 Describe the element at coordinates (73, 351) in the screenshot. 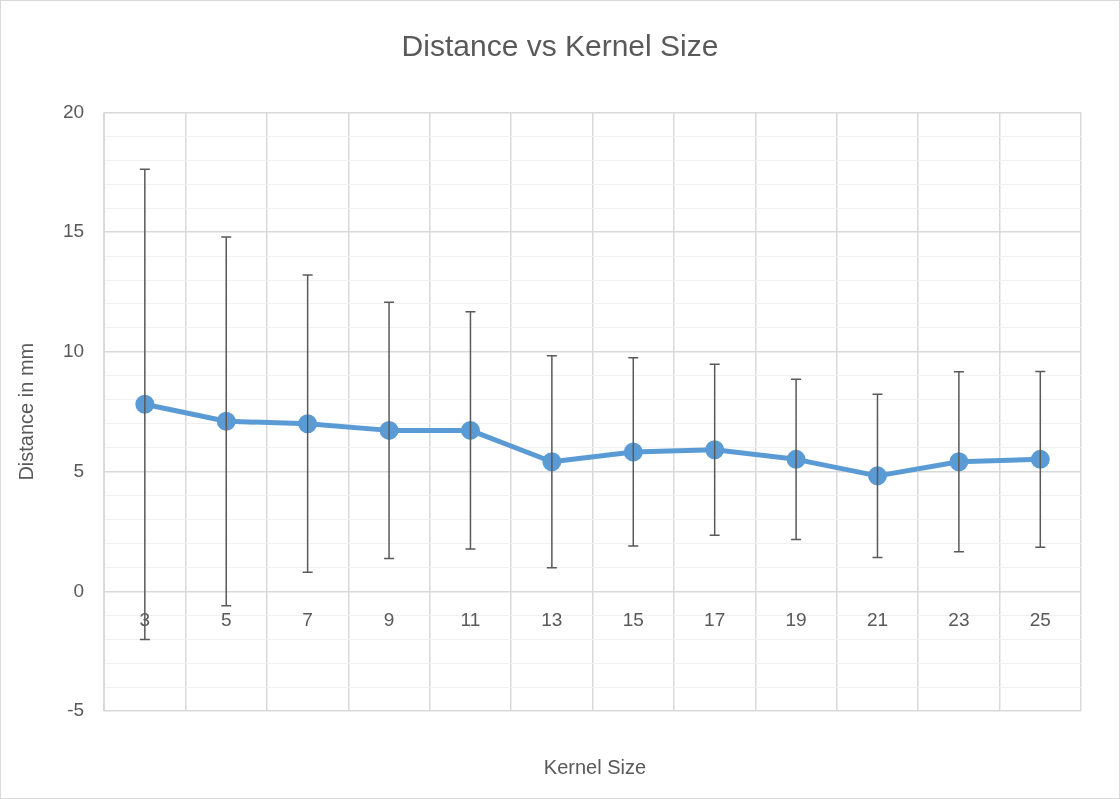

I see `y-tick-label: 10` at that location.